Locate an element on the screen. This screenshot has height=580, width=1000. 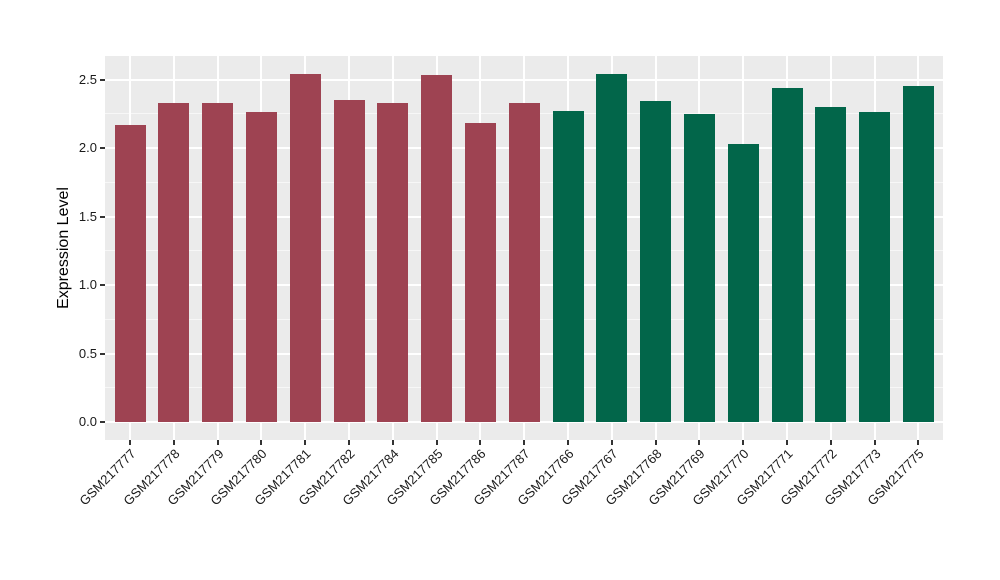
bar-gsm217768 is located at coordinates (656, 261).